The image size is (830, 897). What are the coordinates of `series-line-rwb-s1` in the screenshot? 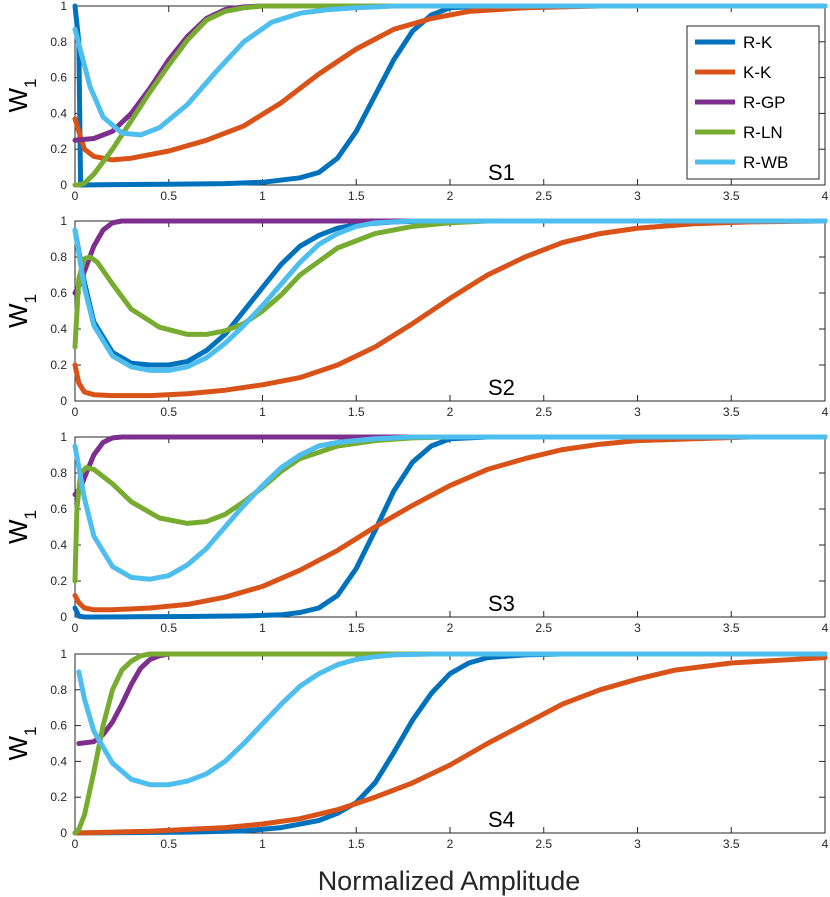 It's located at (450, 70).